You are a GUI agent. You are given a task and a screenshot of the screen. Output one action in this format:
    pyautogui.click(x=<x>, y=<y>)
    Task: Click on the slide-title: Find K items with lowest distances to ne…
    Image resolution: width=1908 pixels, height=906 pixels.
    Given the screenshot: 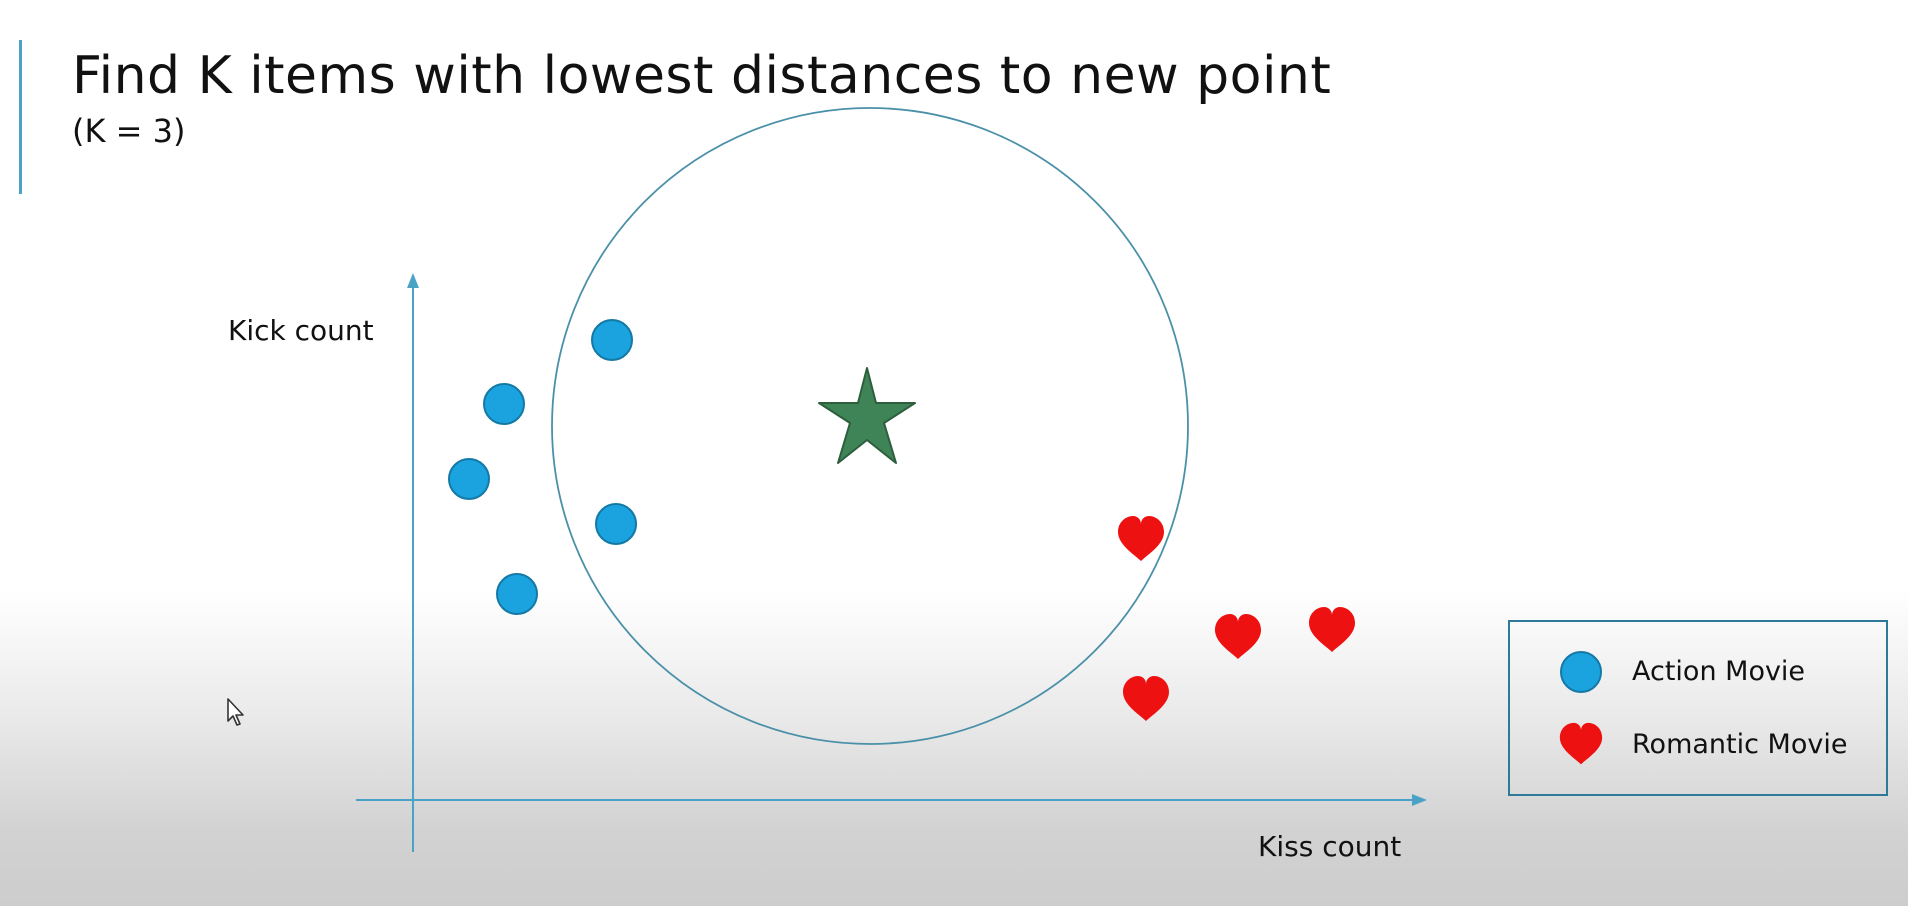 What is the action you would take?
    pyautogui.click(x=702, y=76)
    